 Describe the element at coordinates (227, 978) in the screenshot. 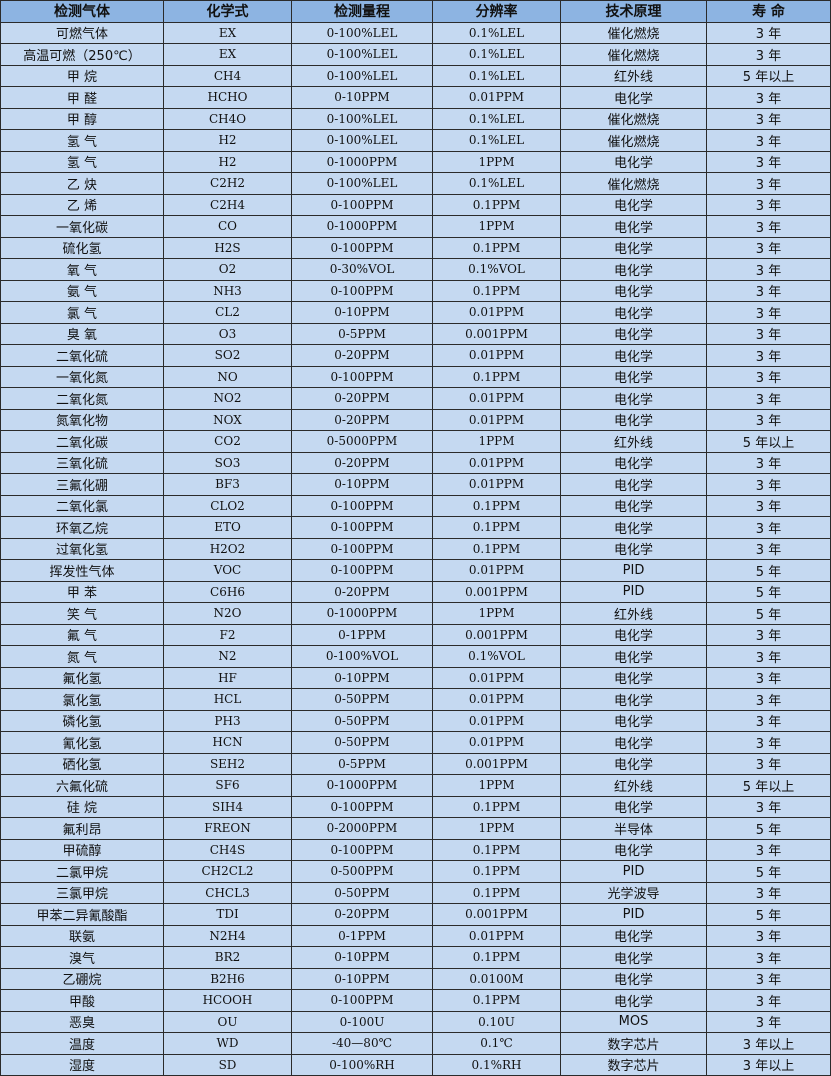

I see `formula-cell: B2H6` at that location.